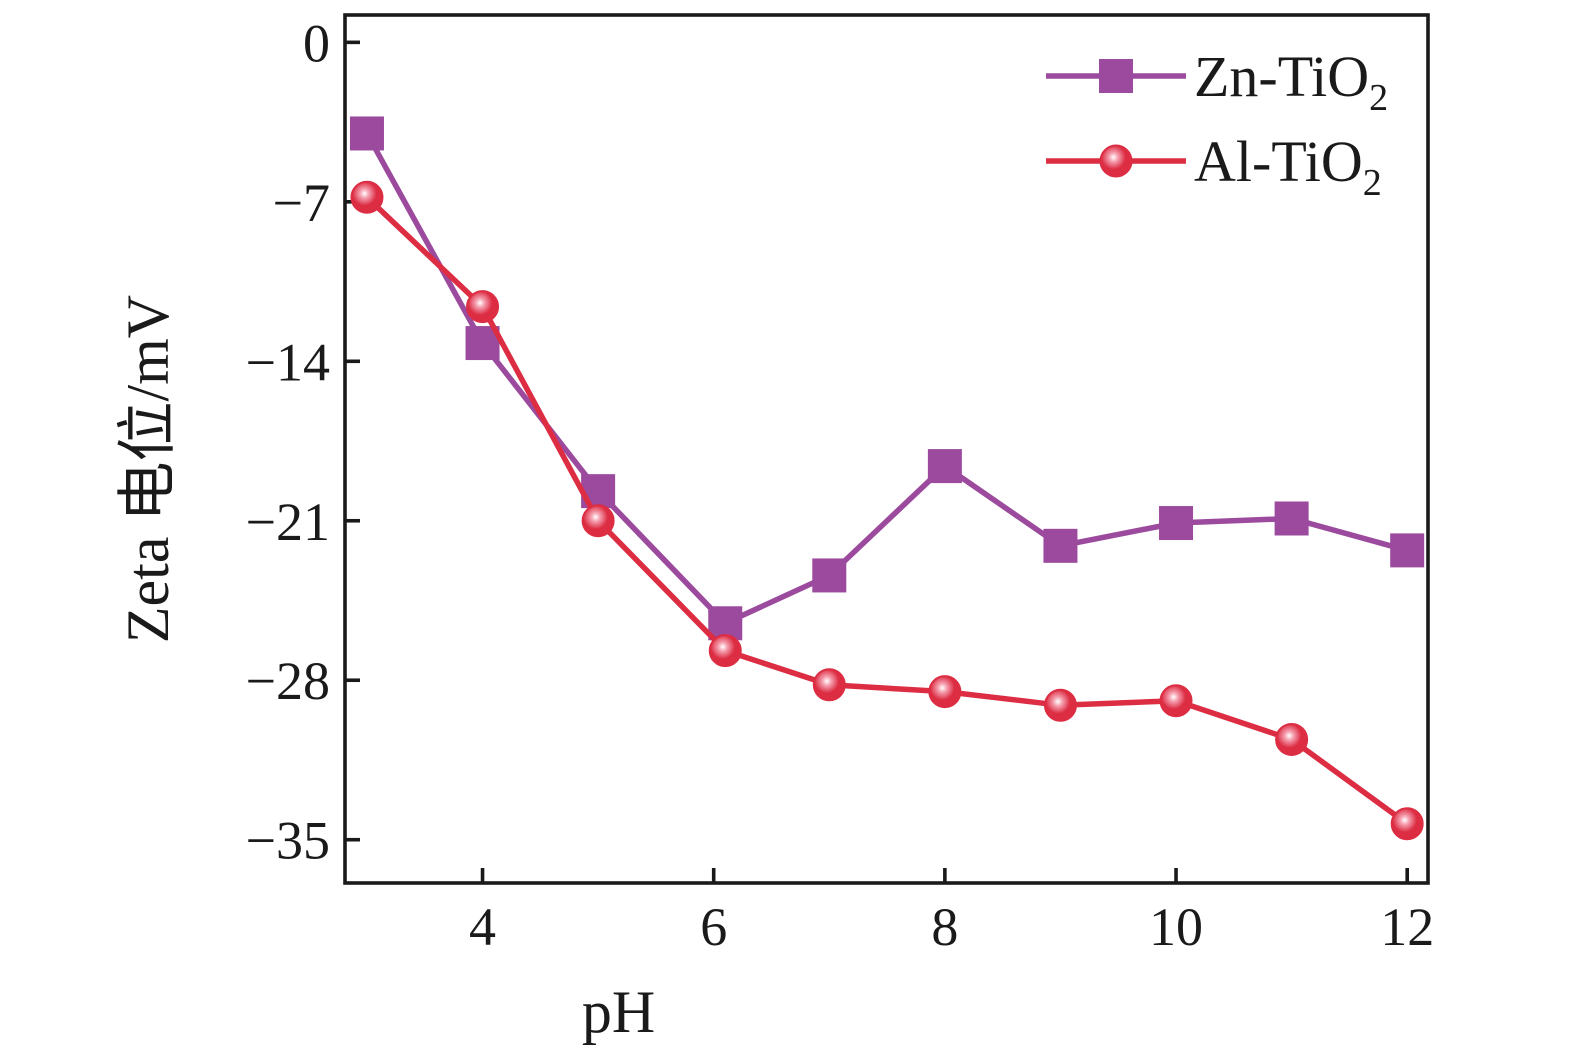 Image resolution: width=1575 pixels, height=1053 pixels. I want to click on legend-label: Al-TiO2, so click(1288, 166).